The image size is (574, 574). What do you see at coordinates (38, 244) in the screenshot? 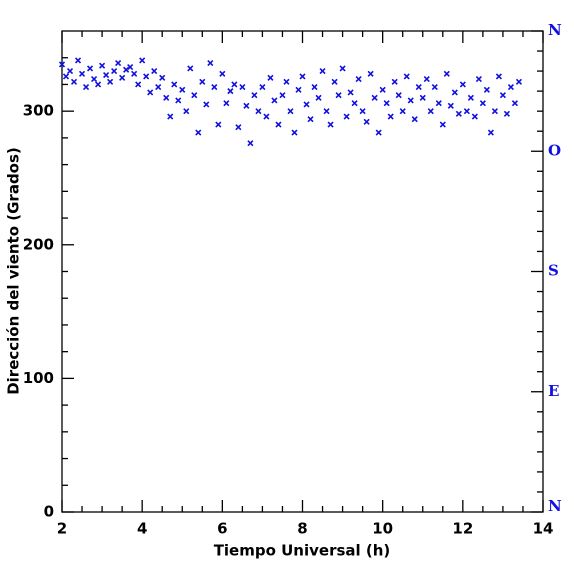
I see `y-tick-label: 200` at bounding box center [38, 244].